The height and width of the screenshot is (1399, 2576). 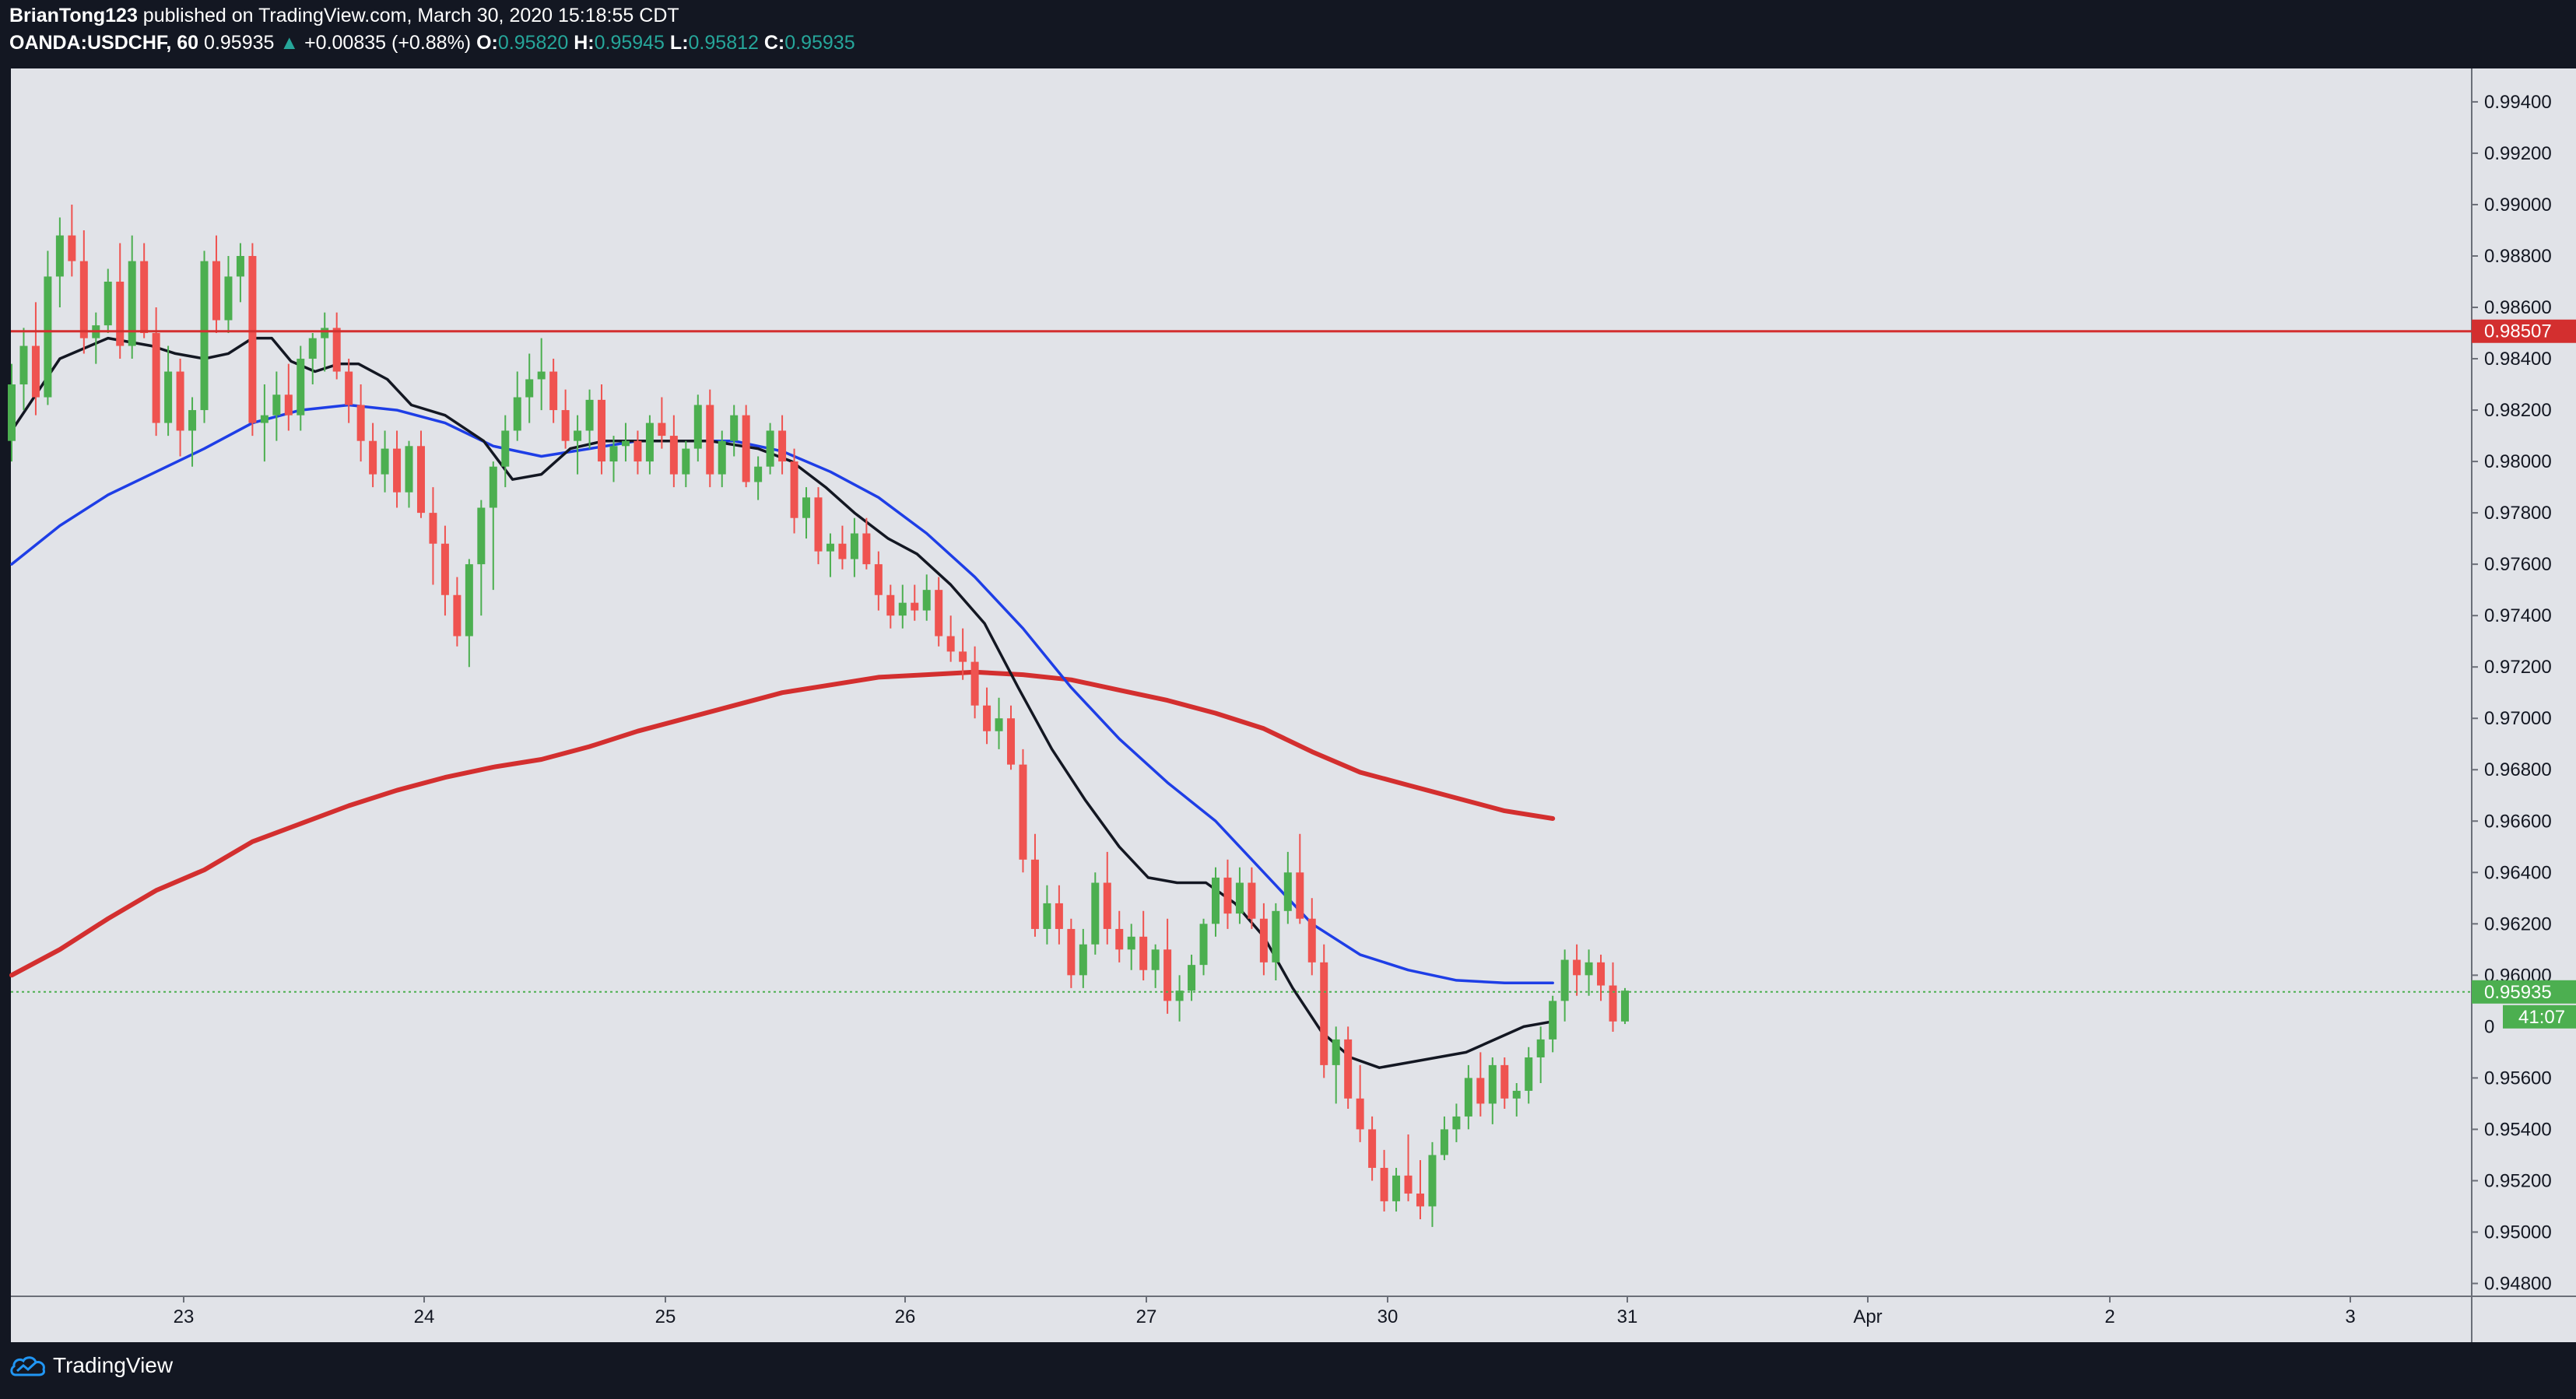 What do you see at coordinates (2518, 256) in the screenshot?
I see `price-tick-label: 0.98800` at bounding box center [2518, 256].